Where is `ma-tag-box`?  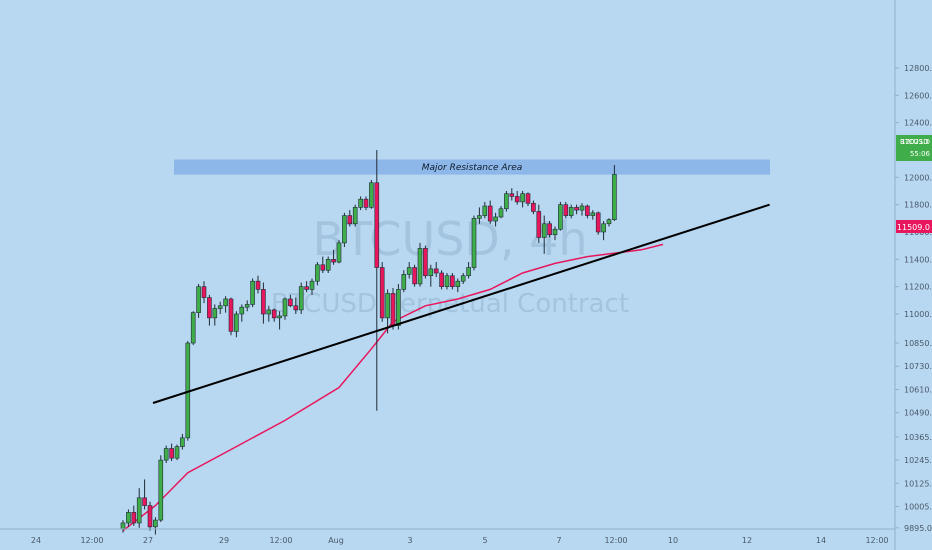 ma-tag-box is located at coordinates (914, 226).